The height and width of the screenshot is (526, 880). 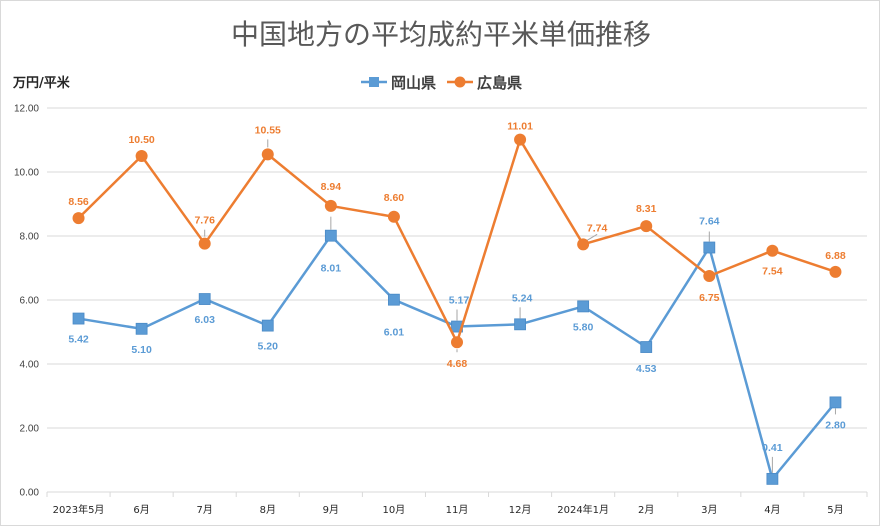 What do you see at coordinates (331, 269) in the screenshot?
I see `data-label-okayama: 8.01` at bounding box center [331, 269].